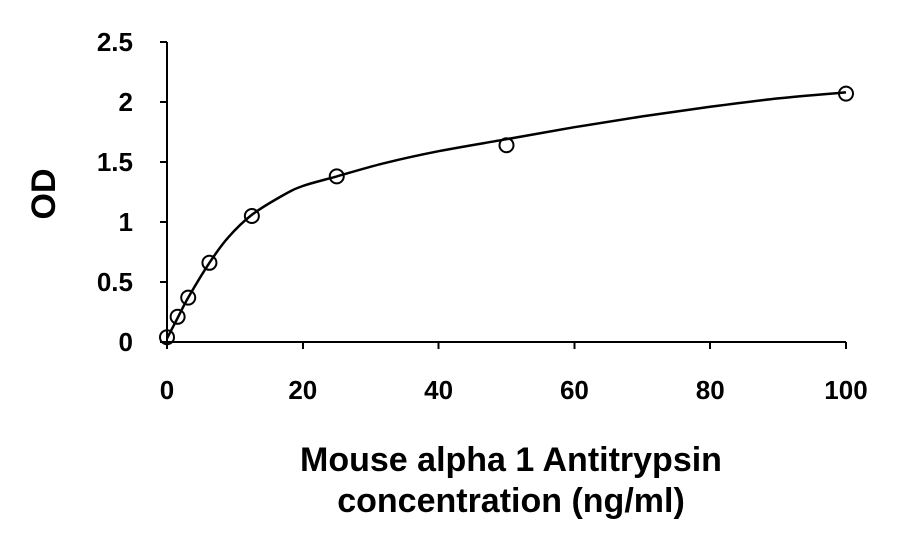 The image size is (913, 544). Describe the element at coordinates (44, 194) in the screenshot. I see `y-axis-title: OD` at that location.